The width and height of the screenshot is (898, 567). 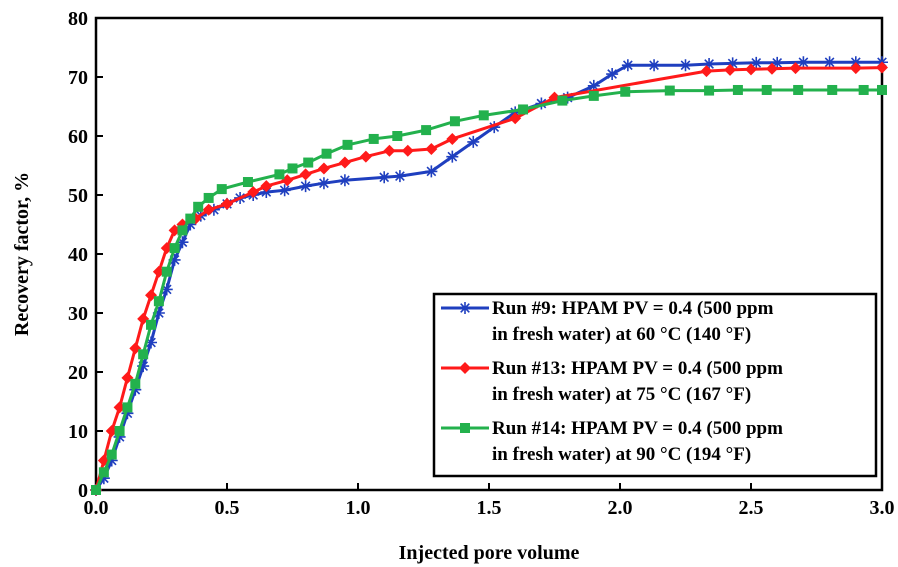 I want to click on x-tick-label: 2.5, so click(x=751, y=508).